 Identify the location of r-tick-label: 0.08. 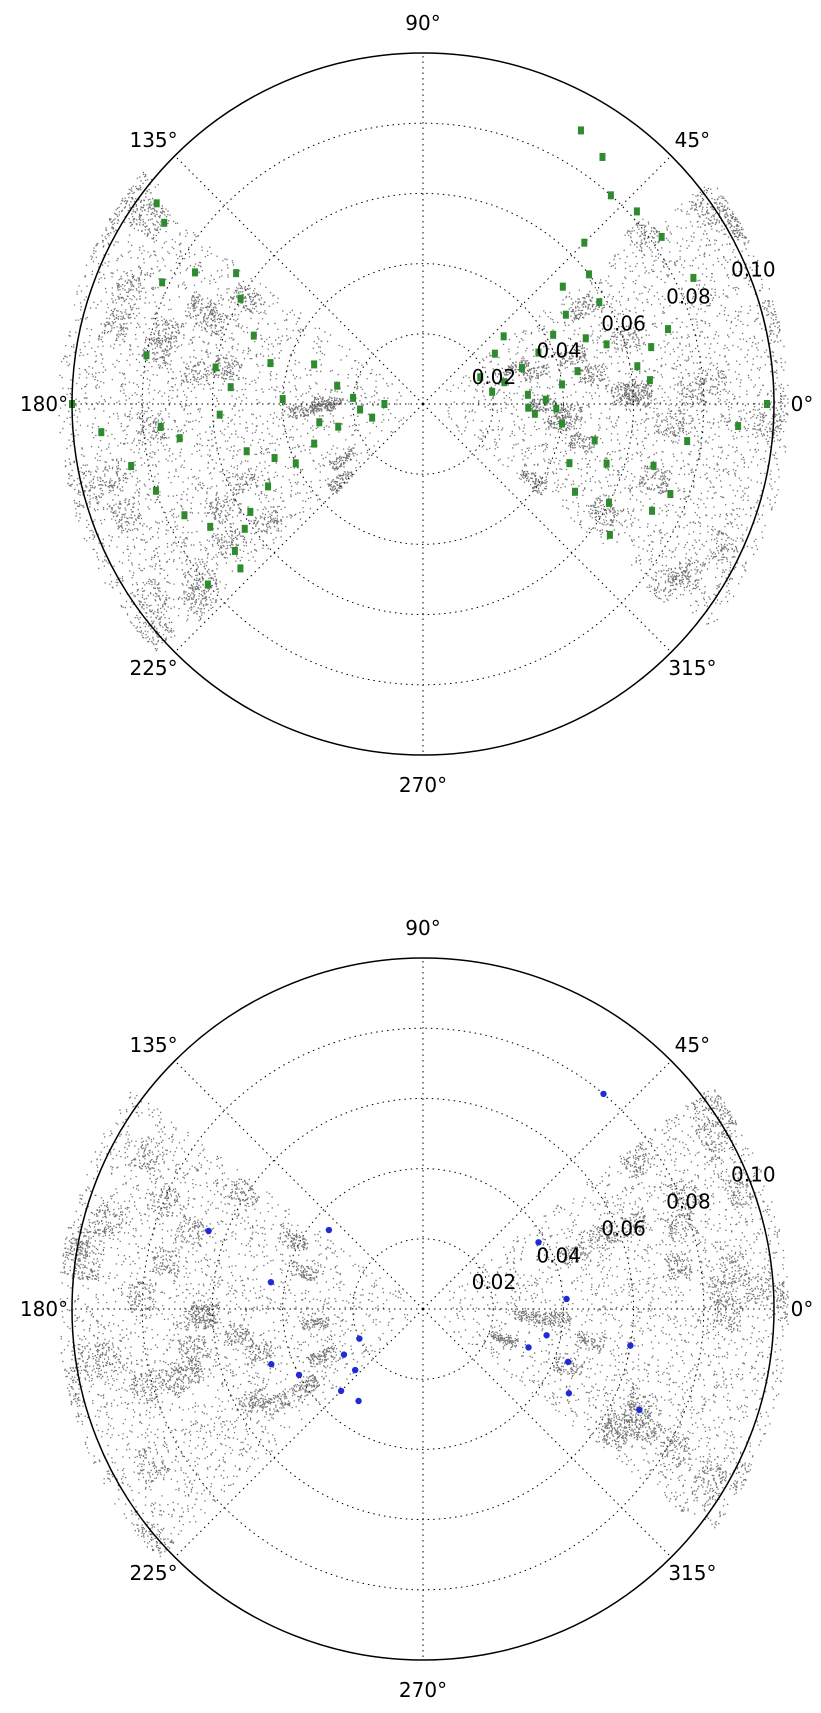
(688, 1202).